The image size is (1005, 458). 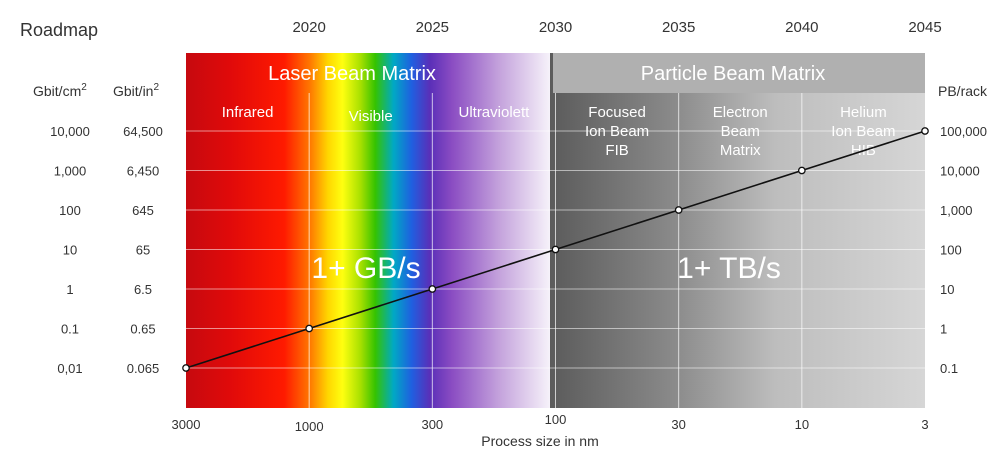 What do you see at coordinates (142, 329) in the screenshot?
I see `y-tick-label: 0.65` at bounding box center [142, 329].